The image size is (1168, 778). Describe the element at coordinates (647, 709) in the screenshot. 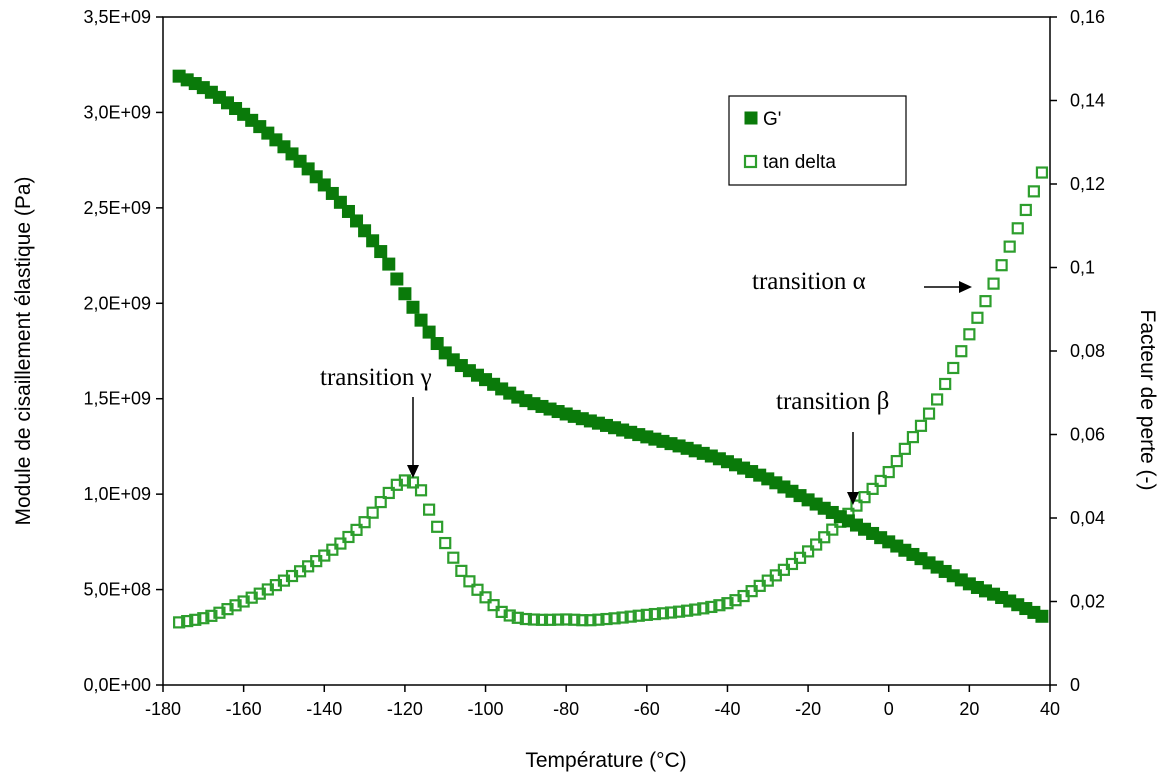

I see `x-tick-label: -60` at that location.